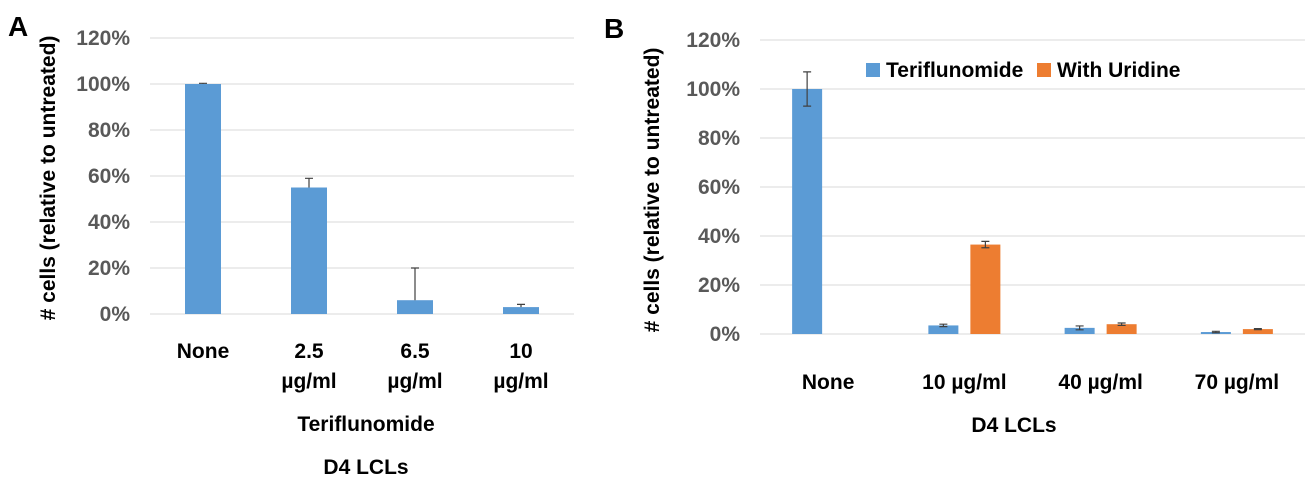  What do you see at coordinates (1100, 382) in the screenshot?
I see `x-tick-label: 40 µg/ml` at bounding box center [1100, 382].